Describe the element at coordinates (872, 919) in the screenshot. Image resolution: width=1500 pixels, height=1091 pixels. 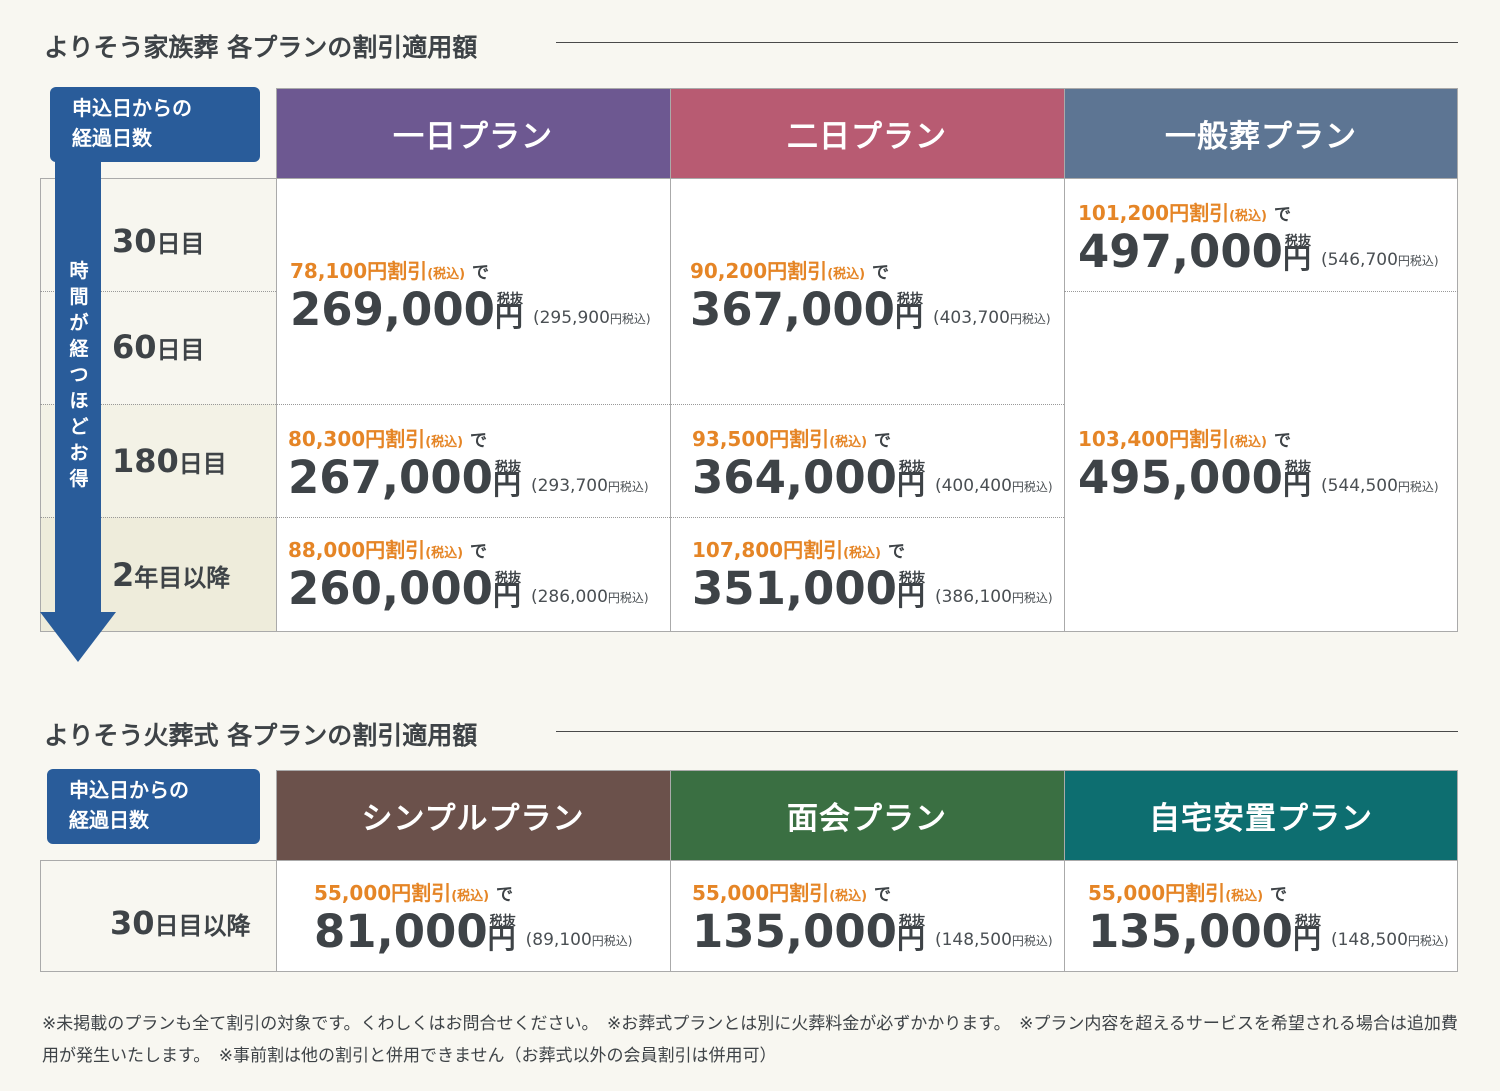
I see `price-menkai: 55,000円割引(税込) で 135,000 税抜円 (148,500円税込)` at that location.